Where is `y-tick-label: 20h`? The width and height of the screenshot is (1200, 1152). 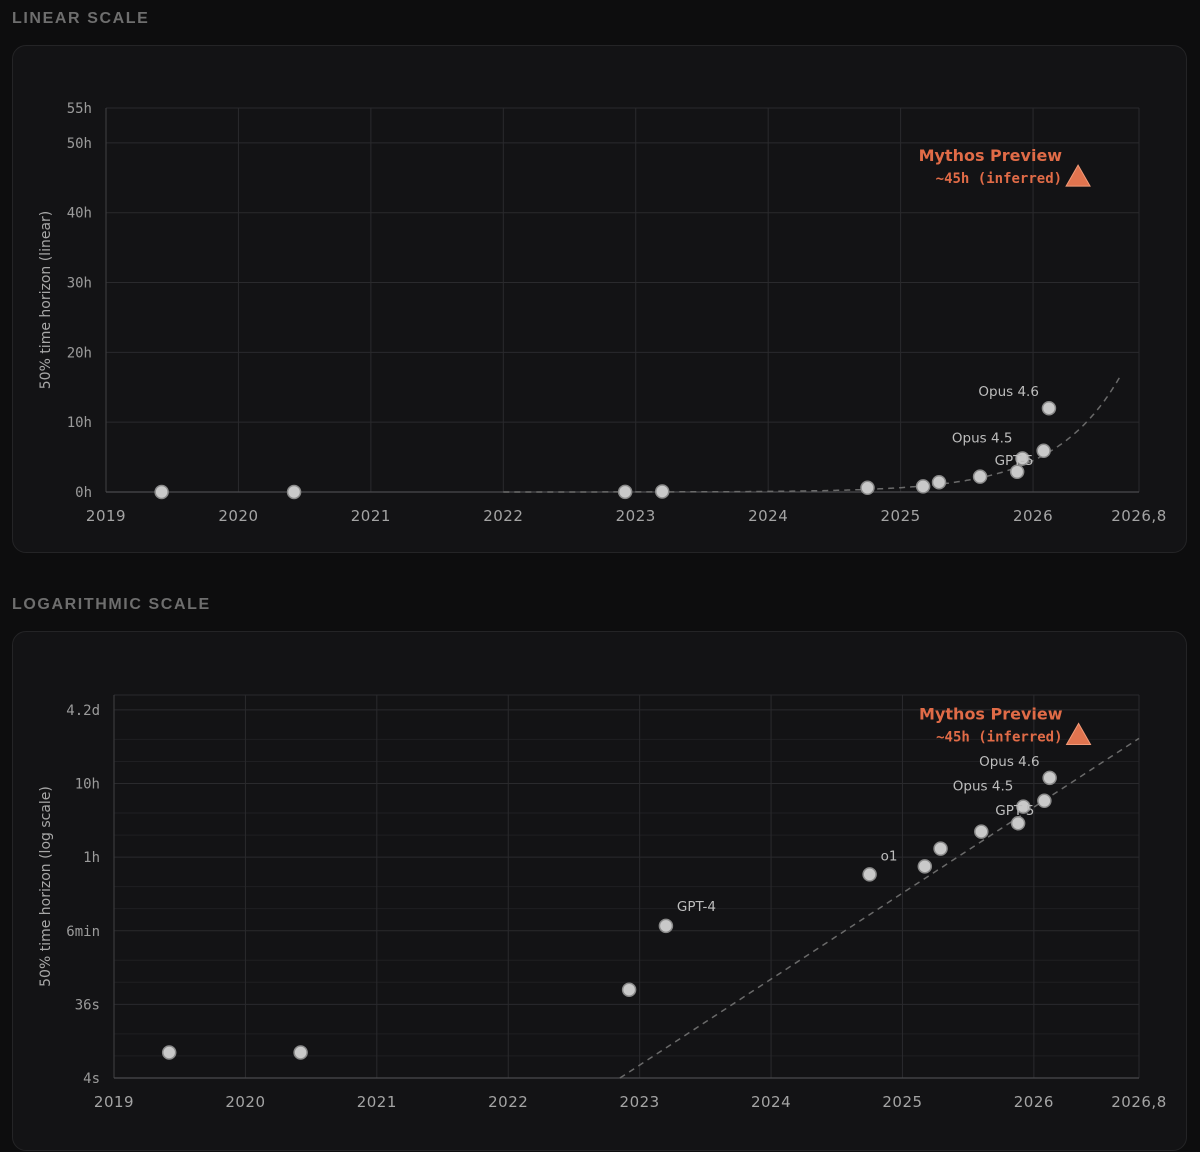 y-tick-label: 20h is located at coordinates (79, 353).